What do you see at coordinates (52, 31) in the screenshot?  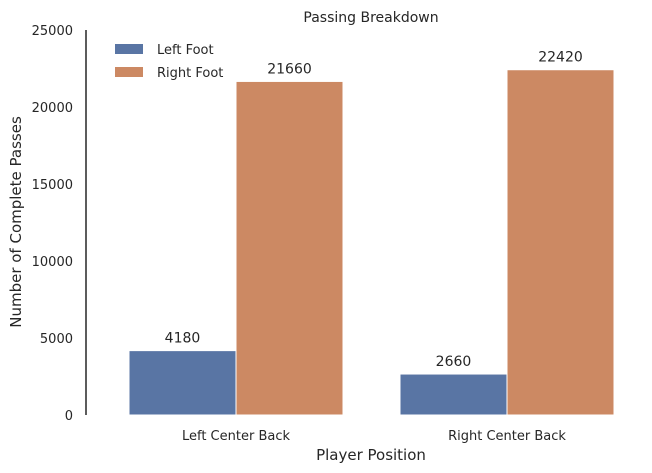 I see `y-tick-label: 25000` at bounding box center [52, 31].